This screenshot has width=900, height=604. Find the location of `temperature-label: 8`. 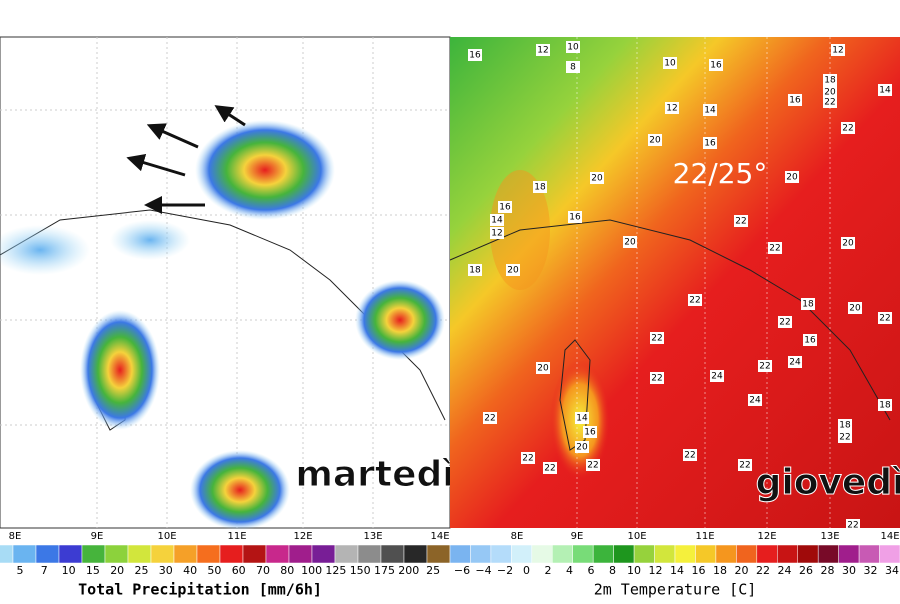

temperature-label: 8 is located at coordinates (573, 68).